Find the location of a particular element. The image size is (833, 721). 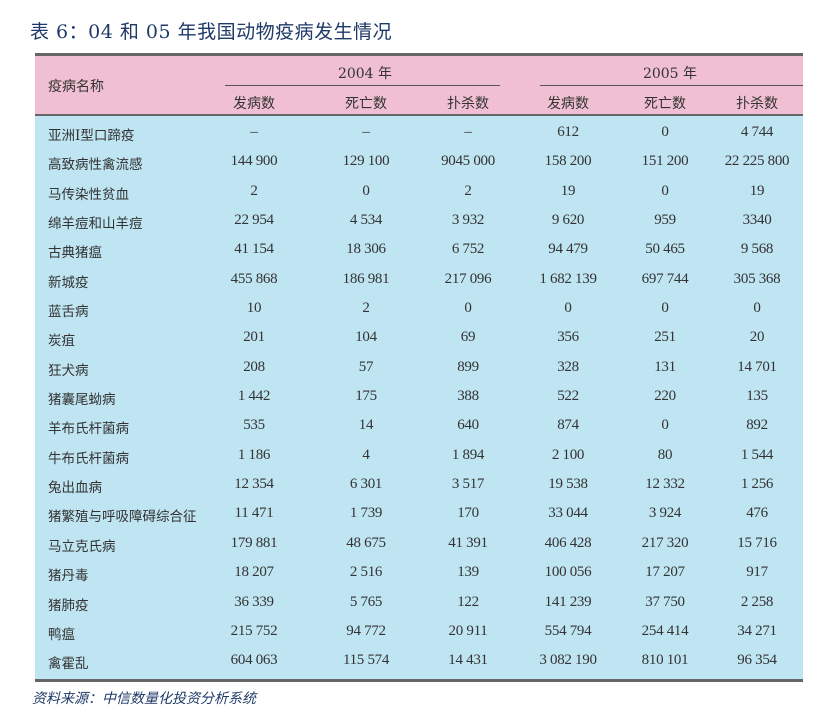

table-row: 绵羊痘和山羊痘 22 954 4 534 3 932 9 620 959 3340 is located at coordinates (419, 220).